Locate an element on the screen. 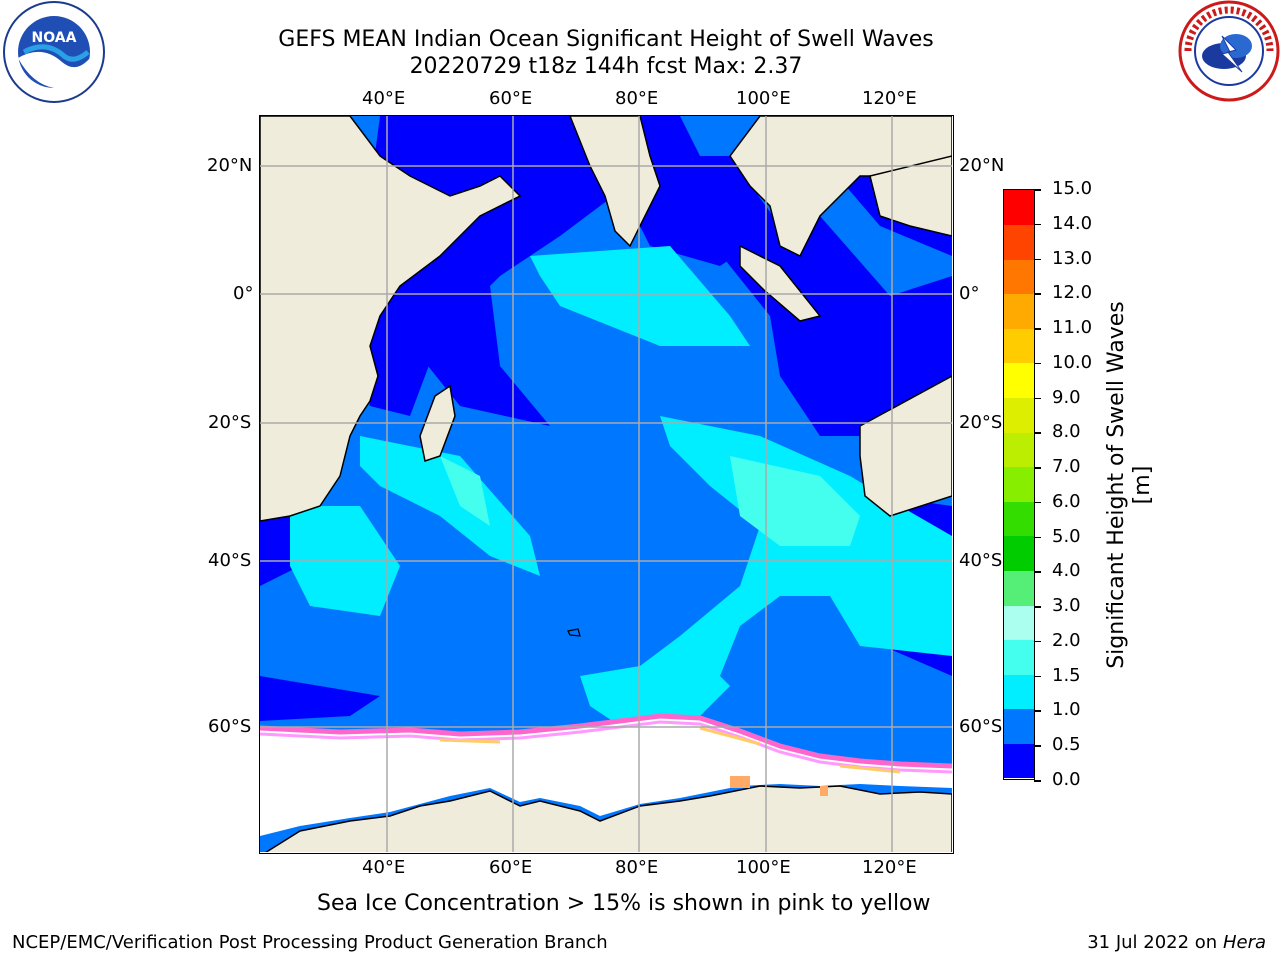 The image size is (1280, 960). right-tick-20N: 20°N is located at coordinates (982, 165).